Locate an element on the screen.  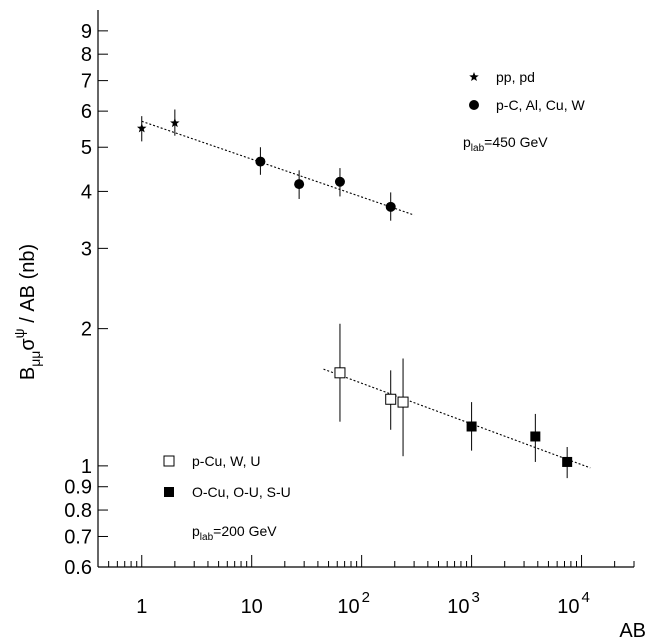
x-axis-label: AB is located at coordinates (632, 631).